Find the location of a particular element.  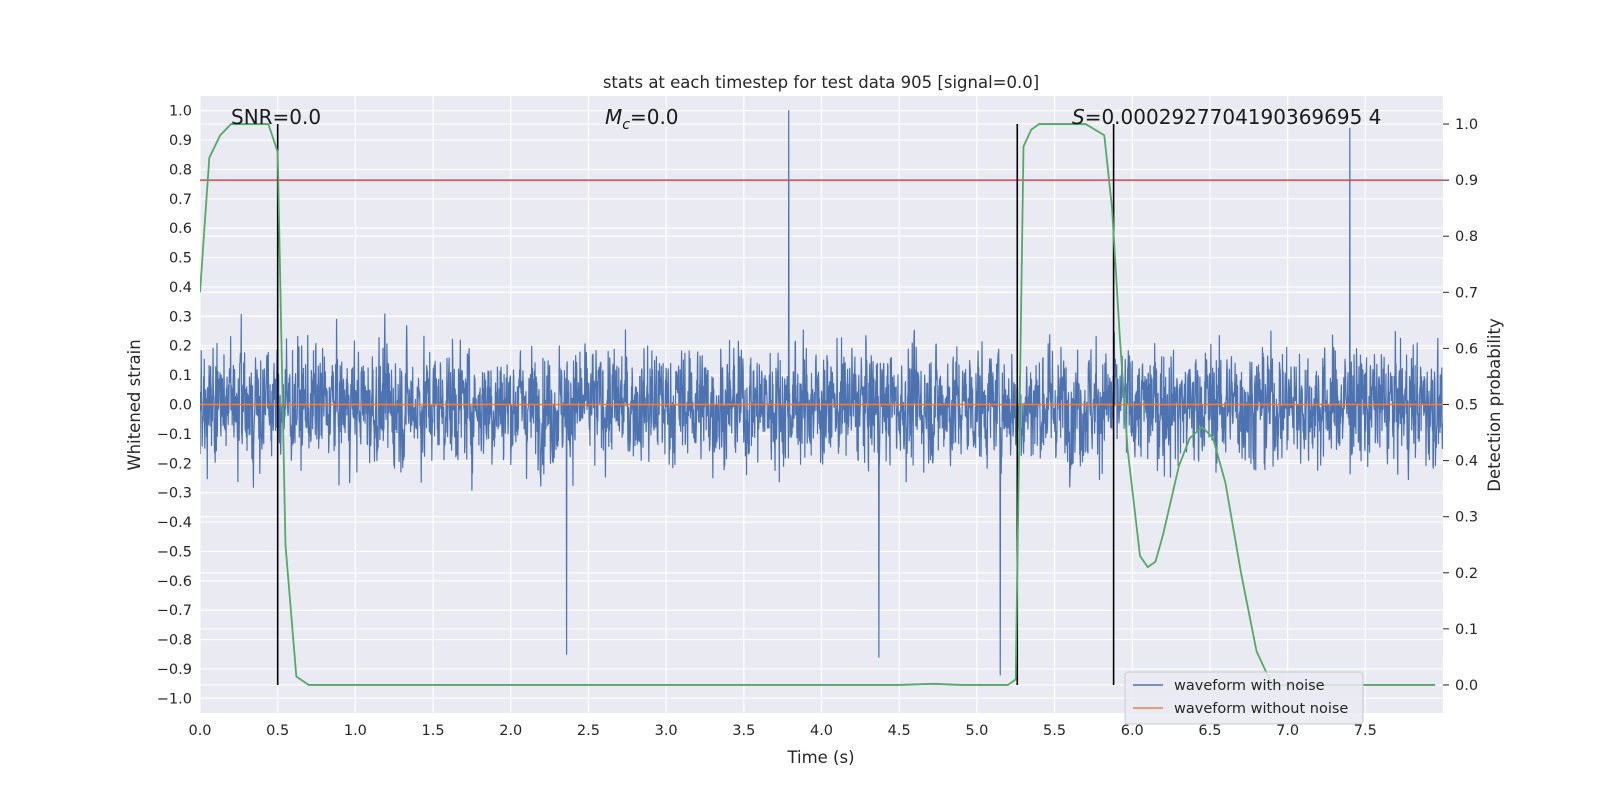

y2-axis-label: Detection probability is located at coordinates (1494, 405).